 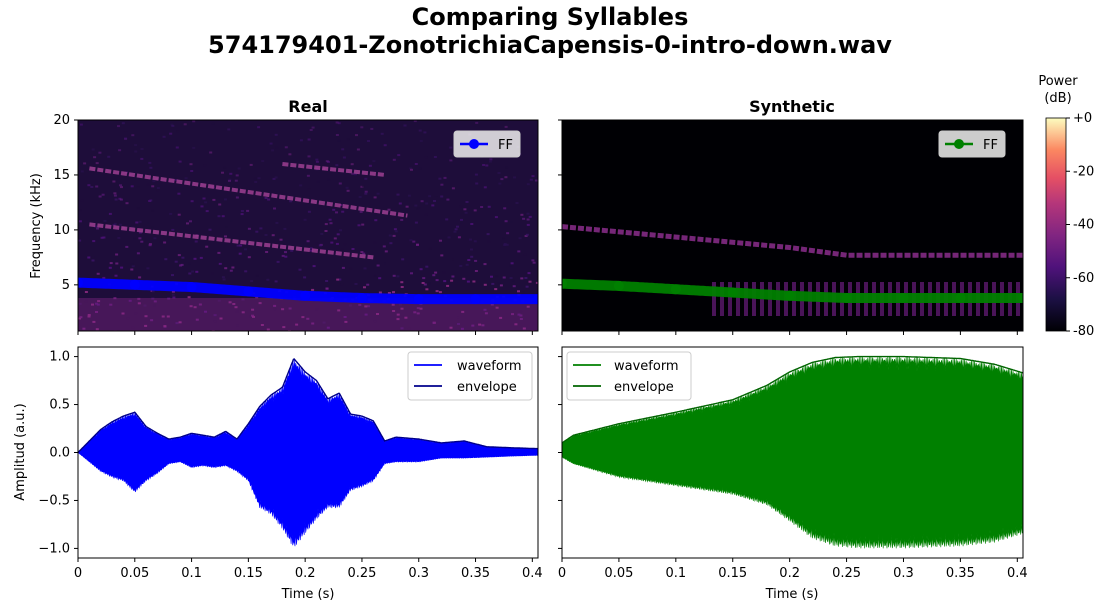 What do you see at coordinates (618, 573) in the screenshot?
I see `xtick-label: 0.05` at bounding box center [618, 573].